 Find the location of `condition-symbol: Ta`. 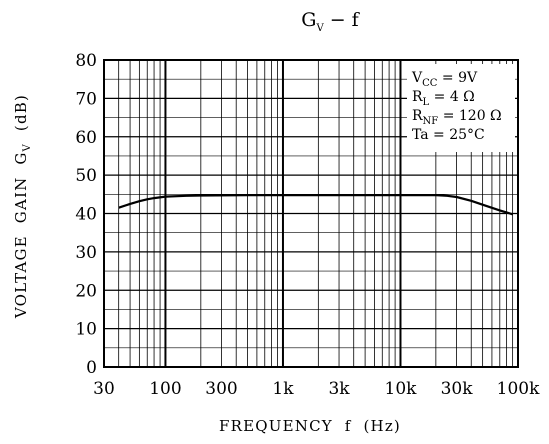

condition-symbol: Ta is located at coordinates (420, 135).